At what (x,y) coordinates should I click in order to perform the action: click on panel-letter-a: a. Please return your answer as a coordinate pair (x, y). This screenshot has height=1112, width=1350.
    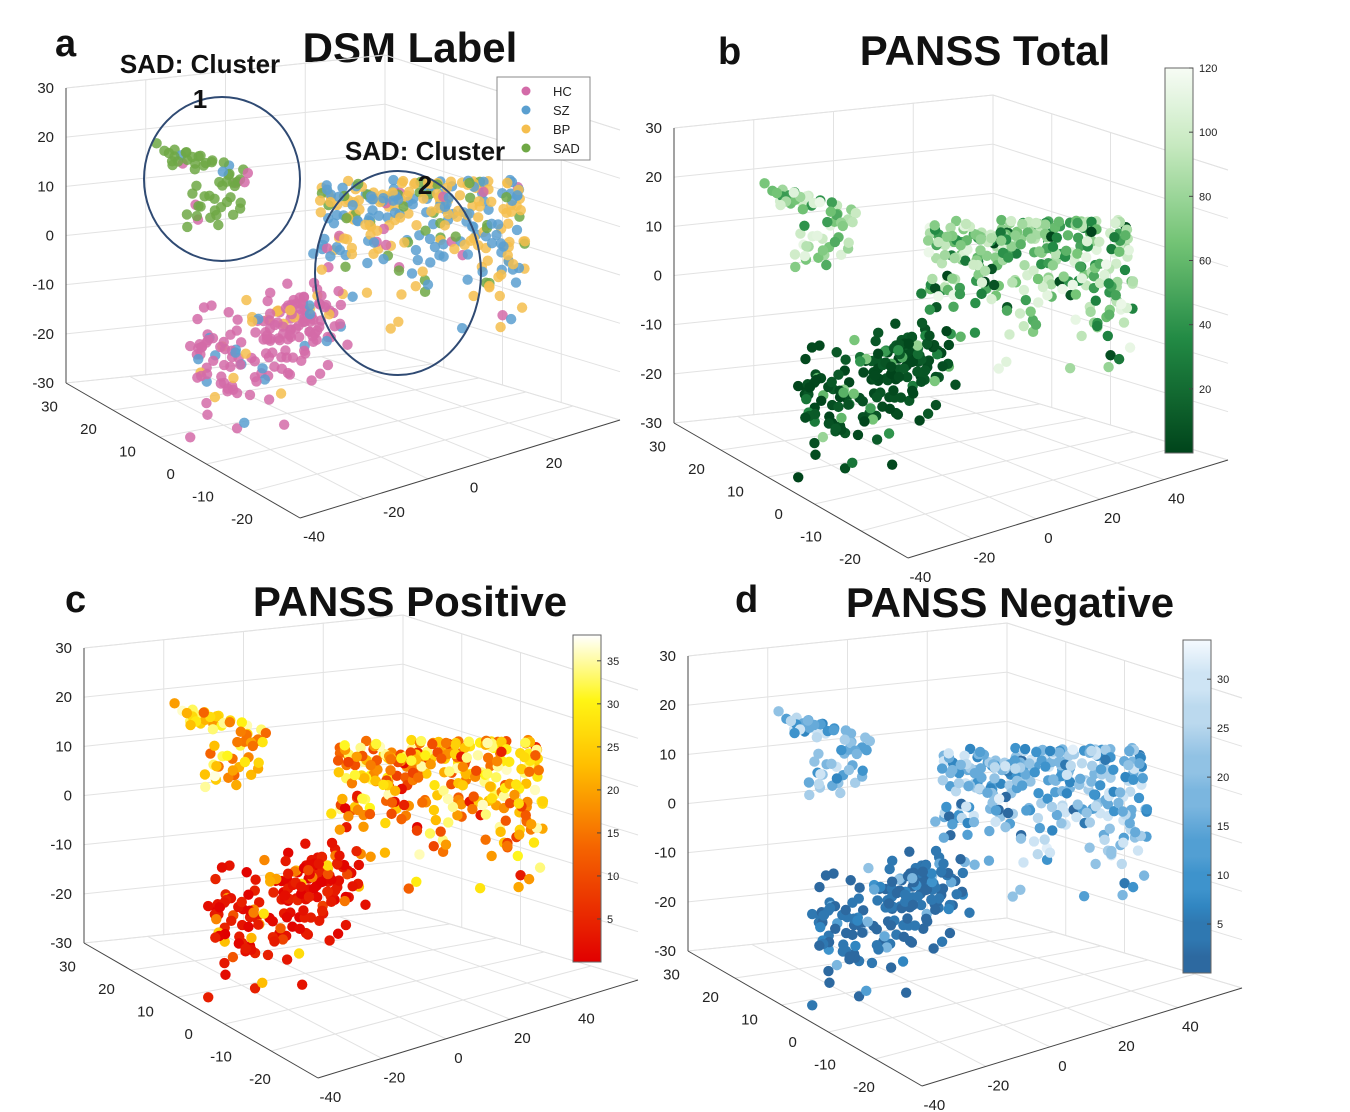
    Looking at the image, I should click on (66, 44).